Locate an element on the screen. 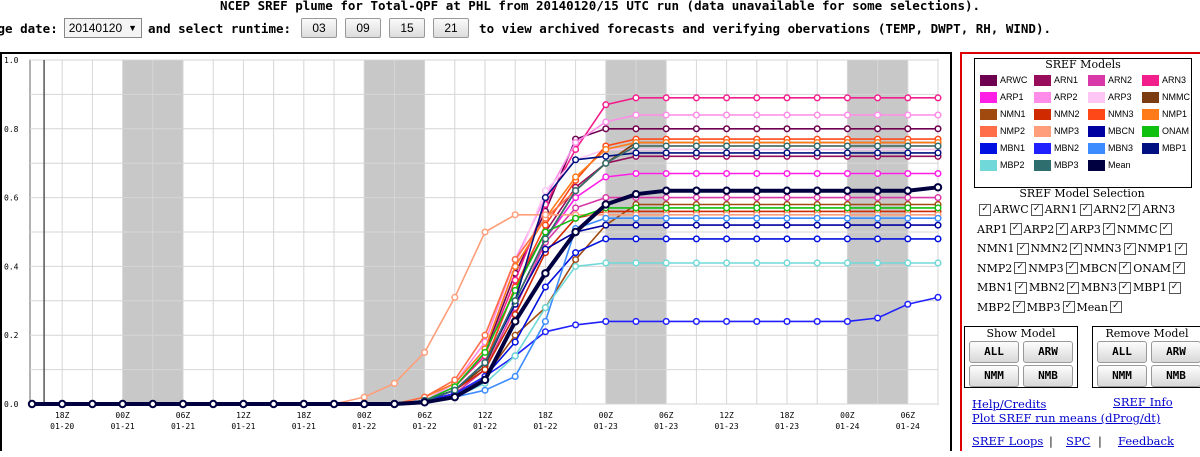  remove-nmm-button: NMM is located at coordinates (1122, 376).